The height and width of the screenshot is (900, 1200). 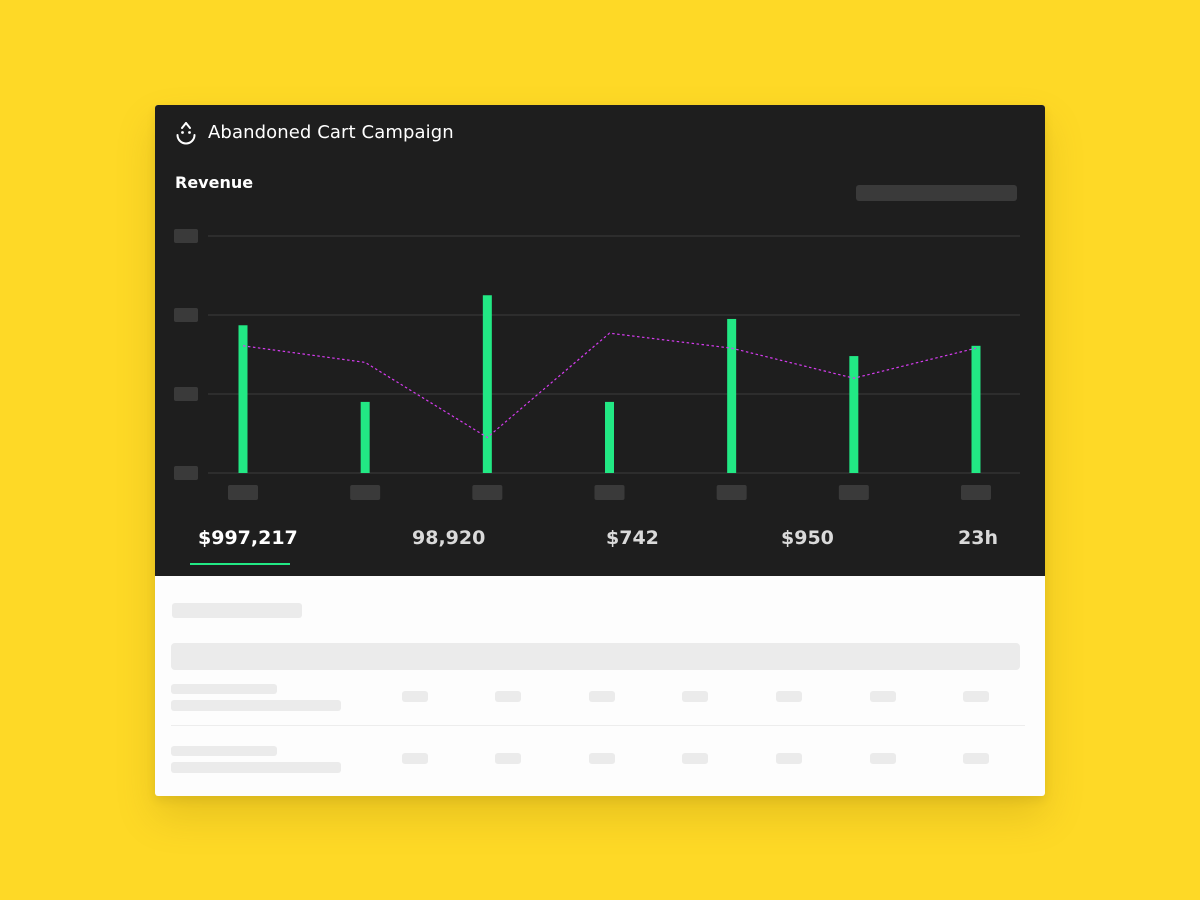 I want to click on section-heading-placeholder, so click(x=237, y=610).